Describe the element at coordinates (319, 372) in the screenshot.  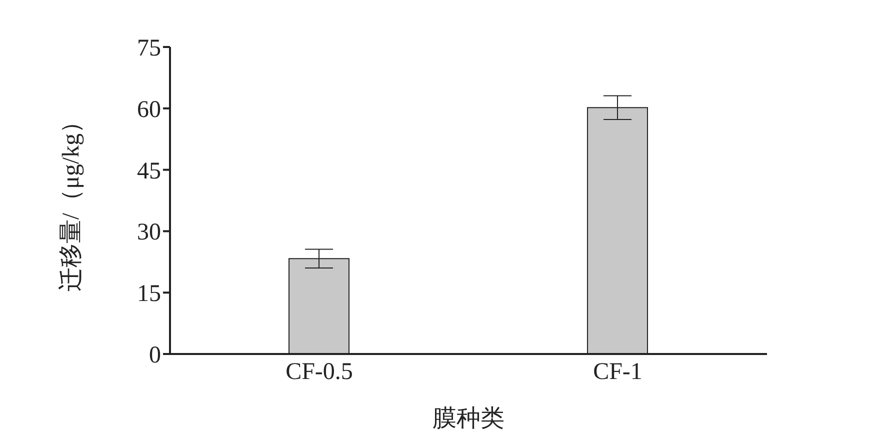
I see `x-tick-label: CF-0.5` at that location.